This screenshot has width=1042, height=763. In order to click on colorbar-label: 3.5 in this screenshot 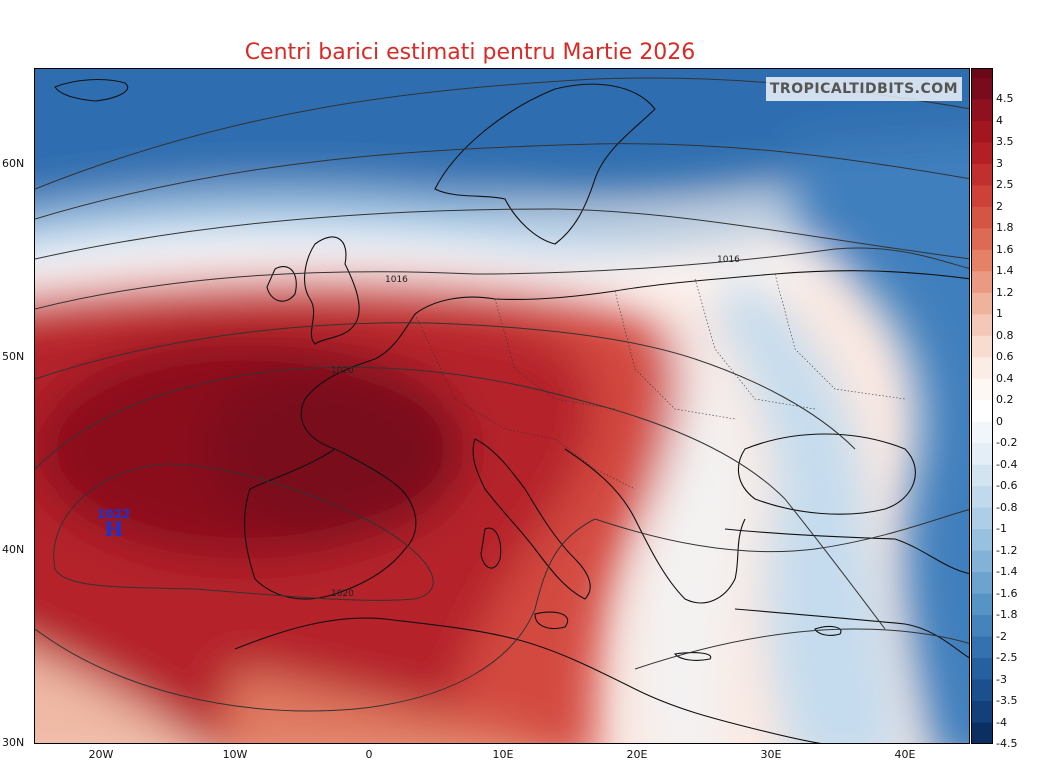, I will do `click(1005, 142)`.